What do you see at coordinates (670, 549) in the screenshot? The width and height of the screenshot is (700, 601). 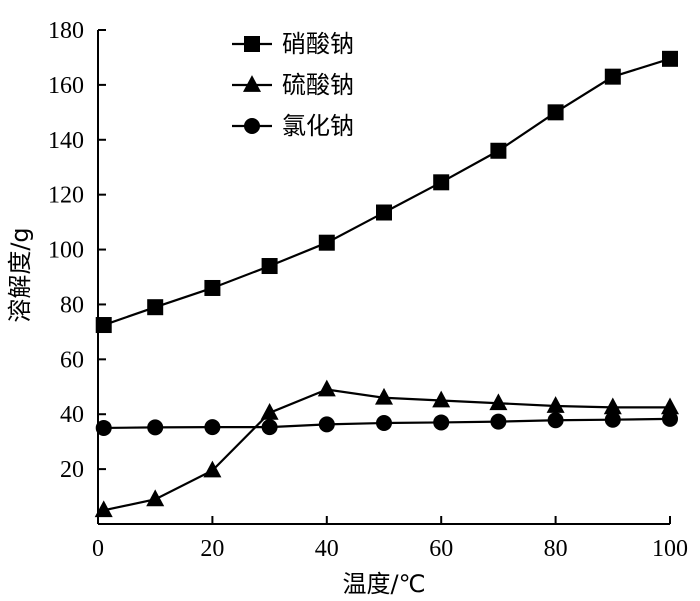 I see `x-tick-label: 100` at bounding box center [670, 549].